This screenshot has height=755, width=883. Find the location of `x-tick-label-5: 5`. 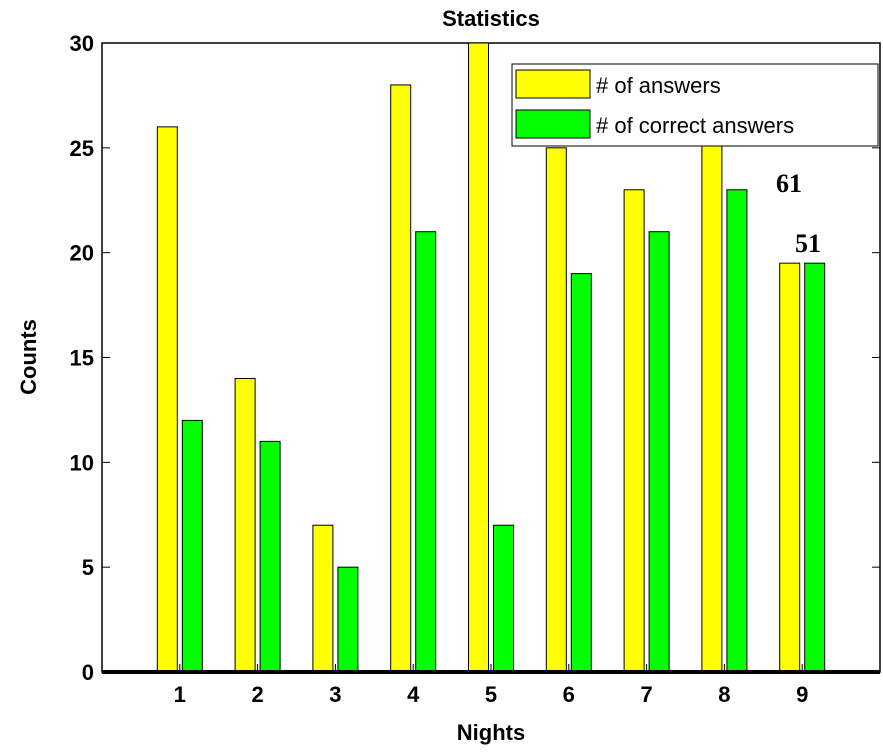

x-tick-label-5: 5 is located at coordinates (491, 694).